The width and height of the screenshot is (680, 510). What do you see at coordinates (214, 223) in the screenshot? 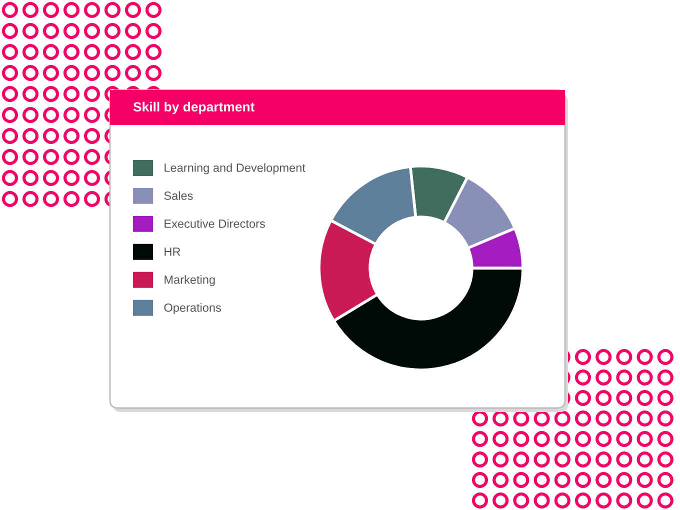
I see `legend-label: Executive Directors` at bounding box center [214, 223].